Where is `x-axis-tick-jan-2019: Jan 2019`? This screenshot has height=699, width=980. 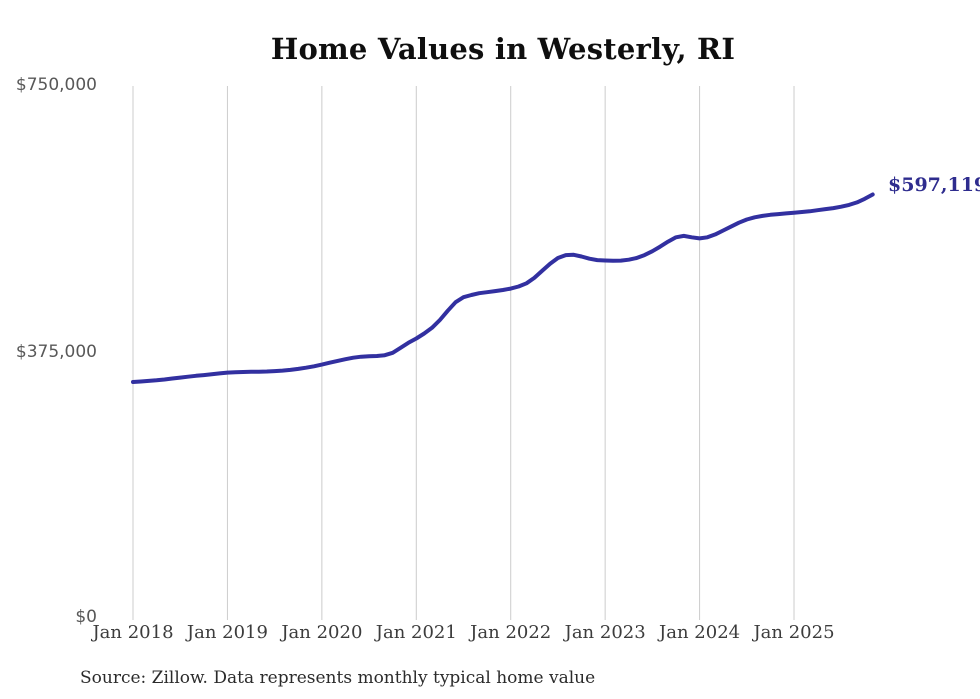
x-axis-tick-jan-2019: Jan 2019 is located at coordinates (227, 632).